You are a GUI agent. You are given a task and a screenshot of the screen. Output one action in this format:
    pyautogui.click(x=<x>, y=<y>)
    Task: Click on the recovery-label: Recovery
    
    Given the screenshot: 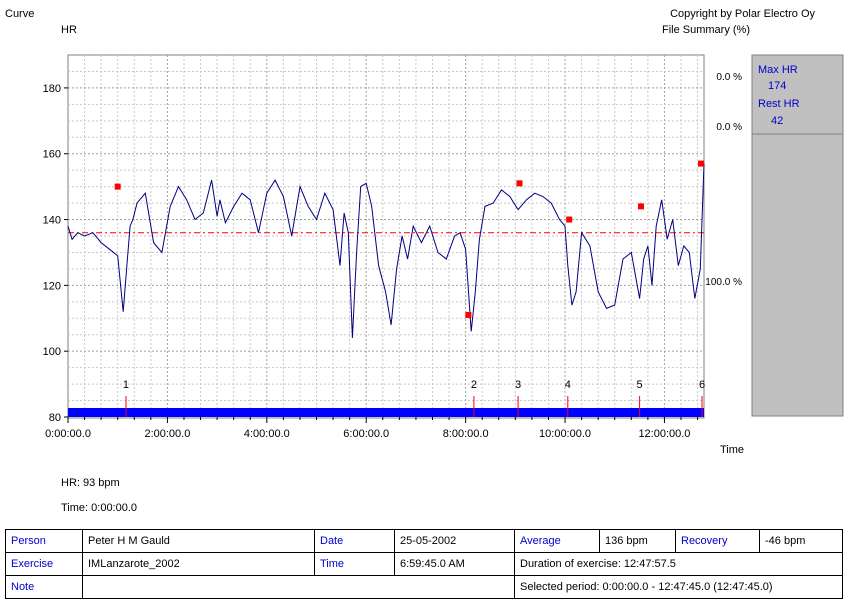 What is the action you would take?
    pyautogui.click(x=717, y=541)
    